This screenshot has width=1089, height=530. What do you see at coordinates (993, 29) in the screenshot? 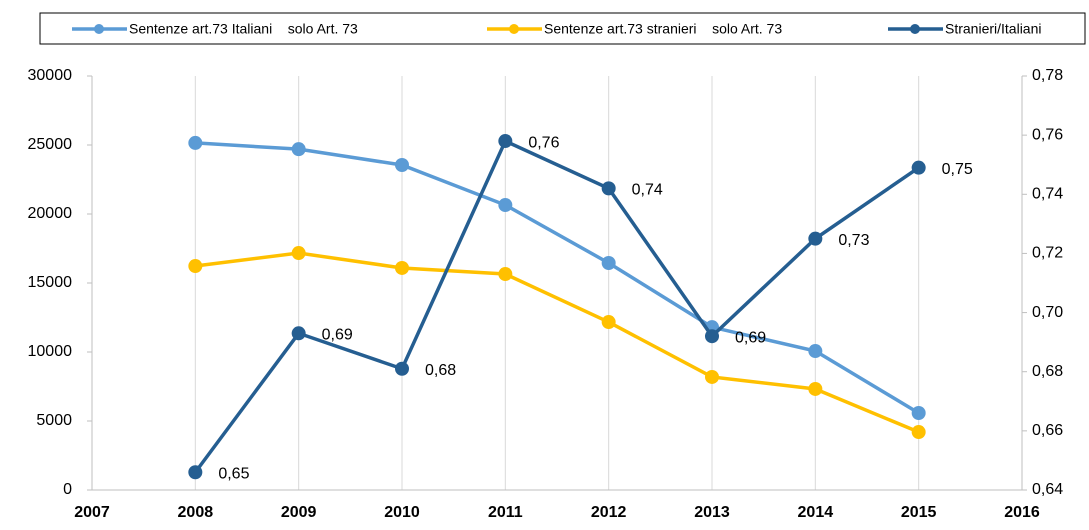
I see `legend-label: Stranieri/Italiani` at bounding box center [993, 29].